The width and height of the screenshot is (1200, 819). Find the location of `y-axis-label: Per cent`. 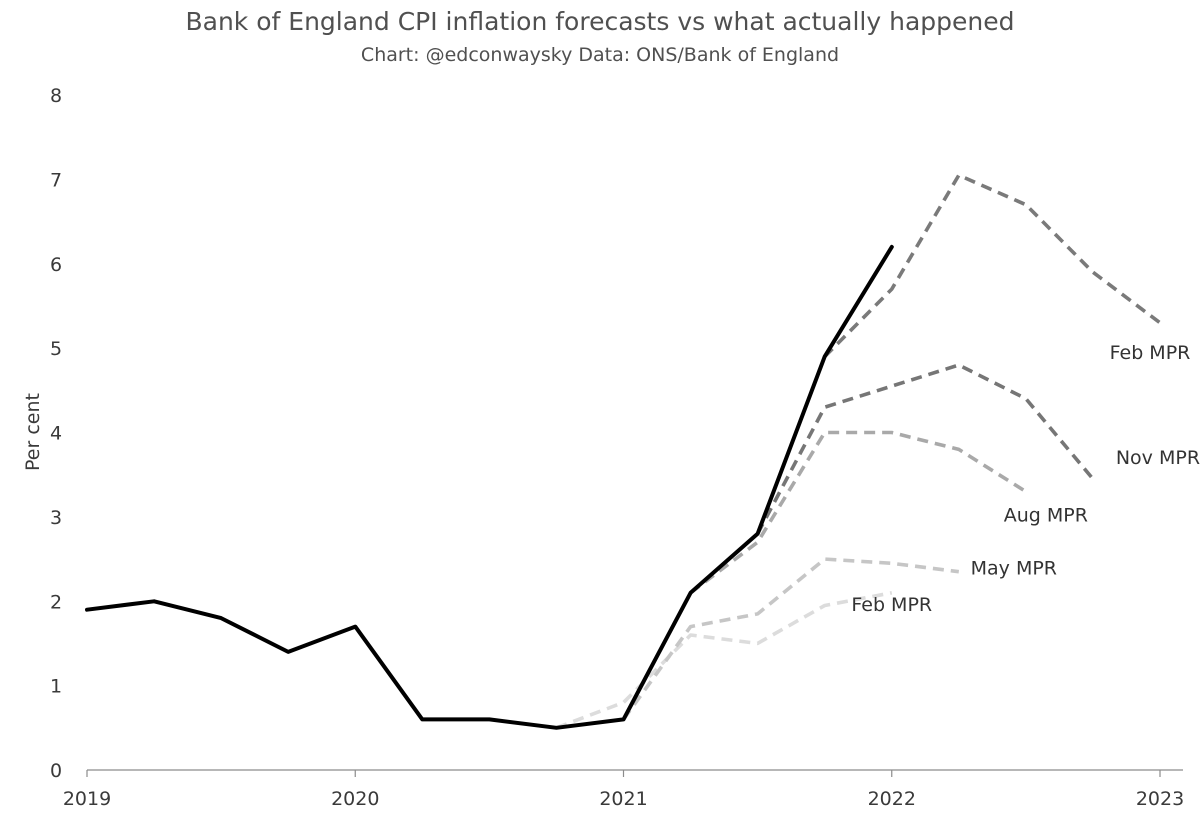

y-axis-label: Per cent is located at coordinates (33, 432).